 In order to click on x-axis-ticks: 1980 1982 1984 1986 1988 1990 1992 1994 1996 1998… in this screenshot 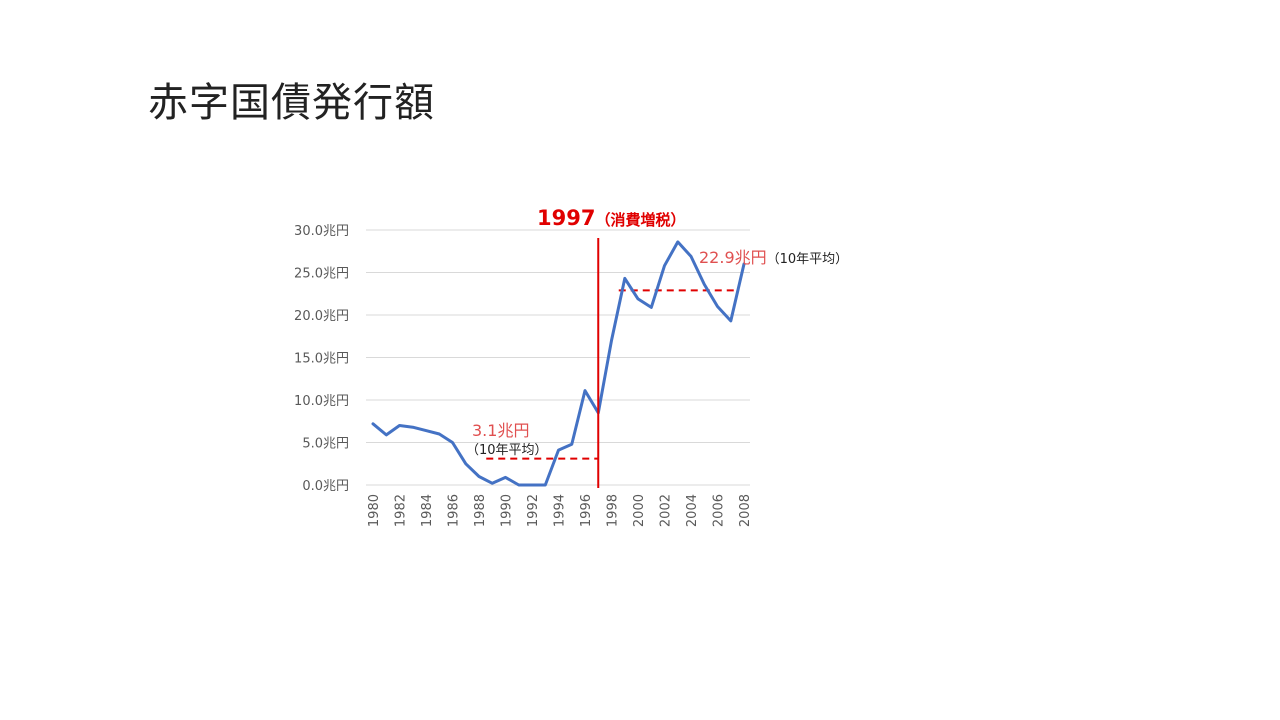, I will do `click(560, 510)`.